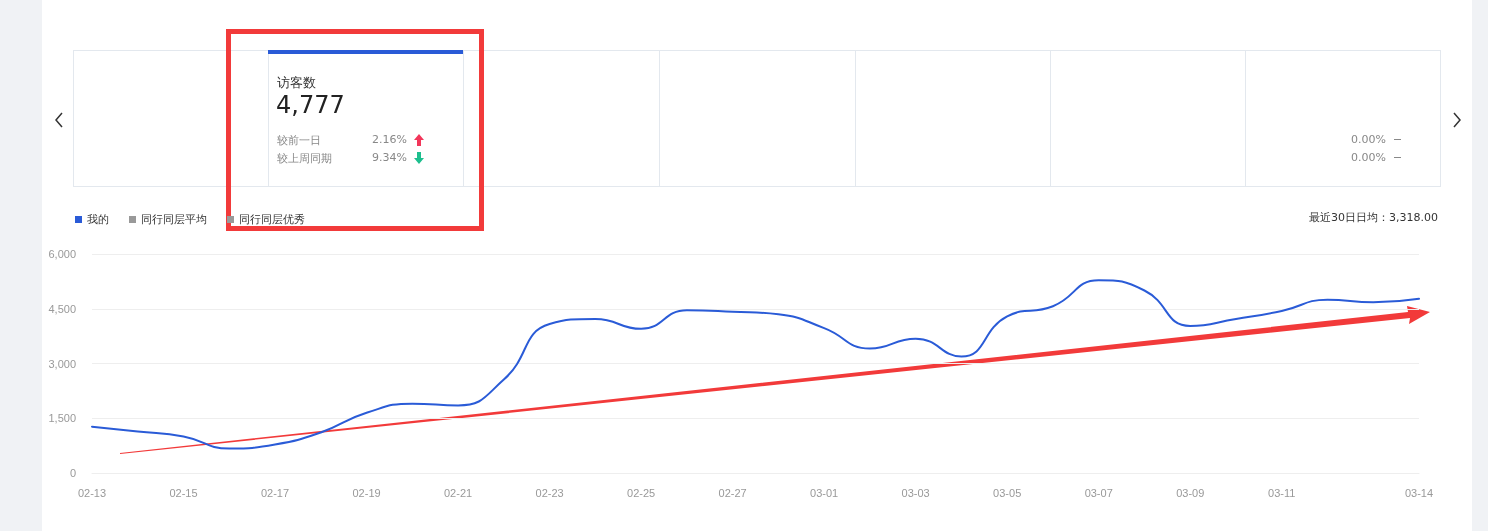 The height and width of the screenshot is (531, 1488). I want to click on text: 2.16%, so click(389, 139).